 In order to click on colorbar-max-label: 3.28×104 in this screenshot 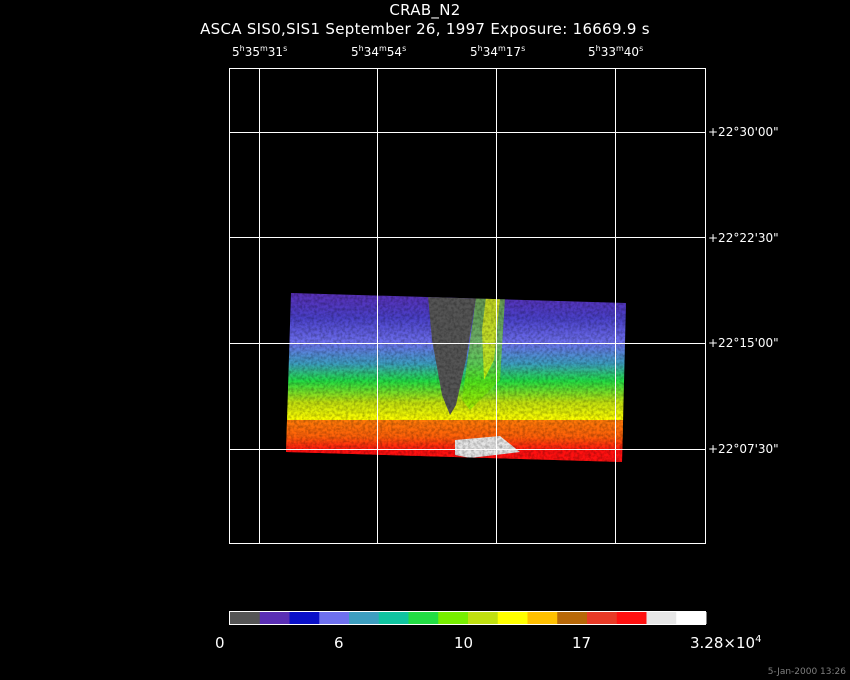, I will do `click(726, 643)`.